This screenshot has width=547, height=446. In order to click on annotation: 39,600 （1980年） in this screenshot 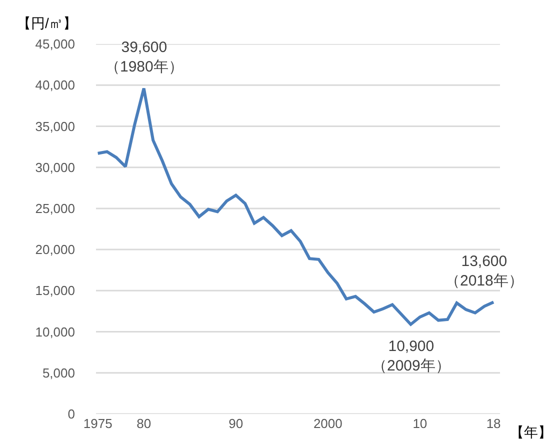, I will do `click(144, 57)`.